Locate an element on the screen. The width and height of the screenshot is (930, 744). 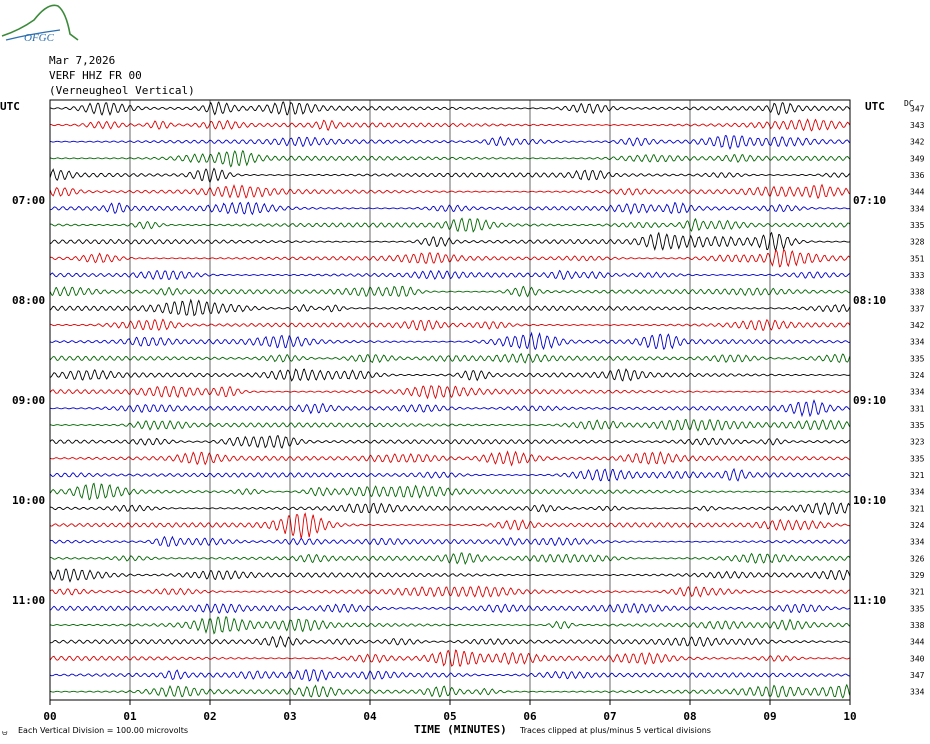
utc-right-label: UTC is located at coordinates (875, 106).